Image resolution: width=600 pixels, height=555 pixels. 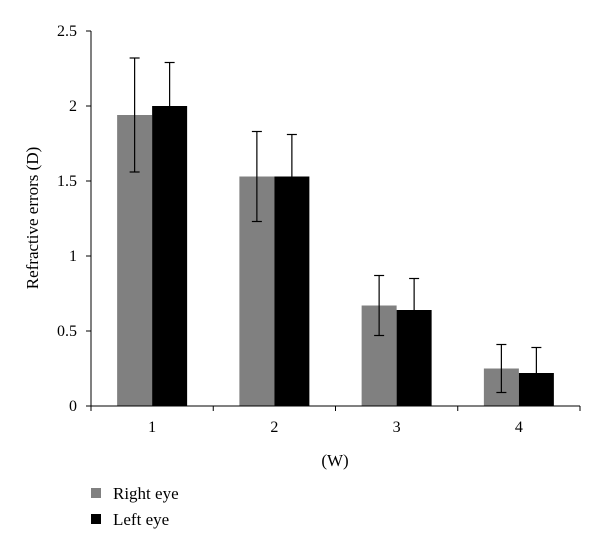 What do you see at coordinates (96, 519) in the screenshot?
I see `legend-swatch-left-eye` at bounding box center [96, 519].